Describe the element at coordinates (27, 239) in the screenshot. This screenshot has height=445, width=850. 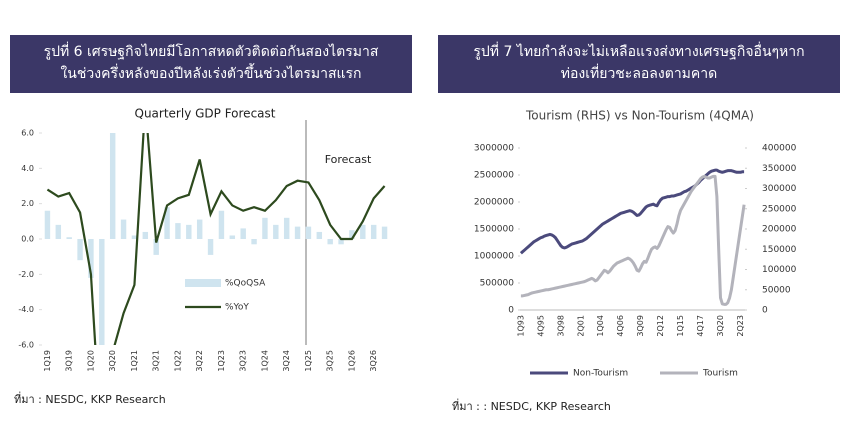
I see `y-tick-label: 0.0` at that location.